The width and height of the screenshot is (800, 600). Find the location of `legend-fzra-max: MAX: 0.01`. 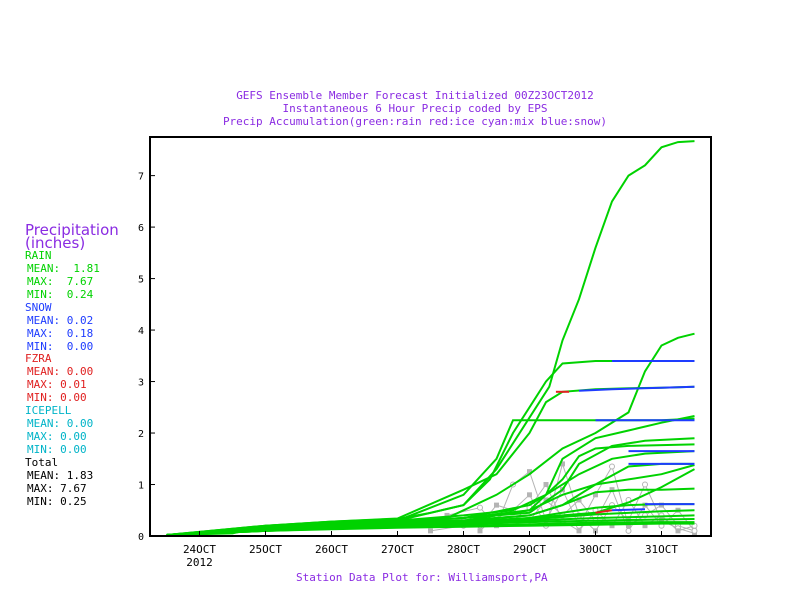

legend-fzra-max: MAX: 0.01 is located at coordinates (57, 384).